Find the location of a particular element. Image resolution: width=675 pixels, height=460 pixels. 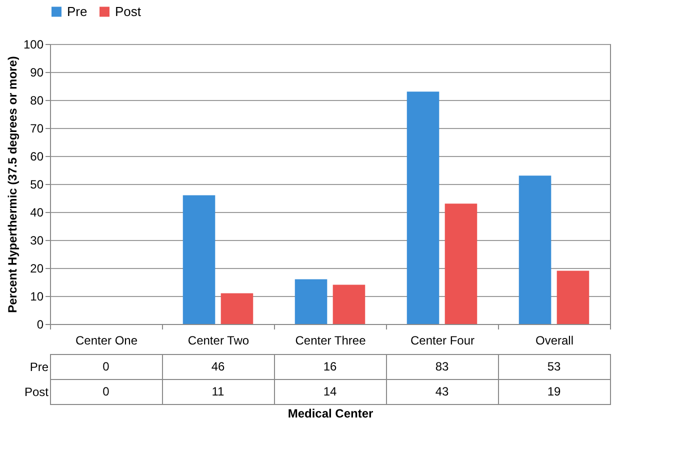

y-tick-label: 100 is located at coordinates (33, 45).